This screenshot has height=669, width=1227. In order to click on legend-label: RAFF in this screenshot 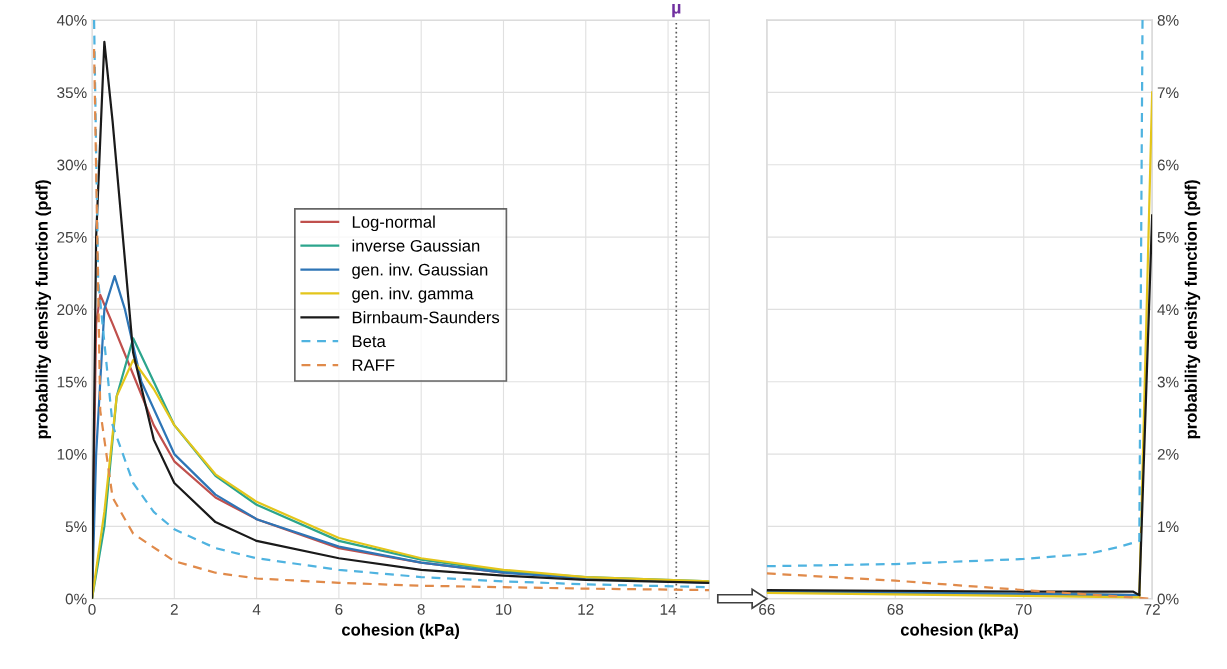, I will do `click(373, 365)`.